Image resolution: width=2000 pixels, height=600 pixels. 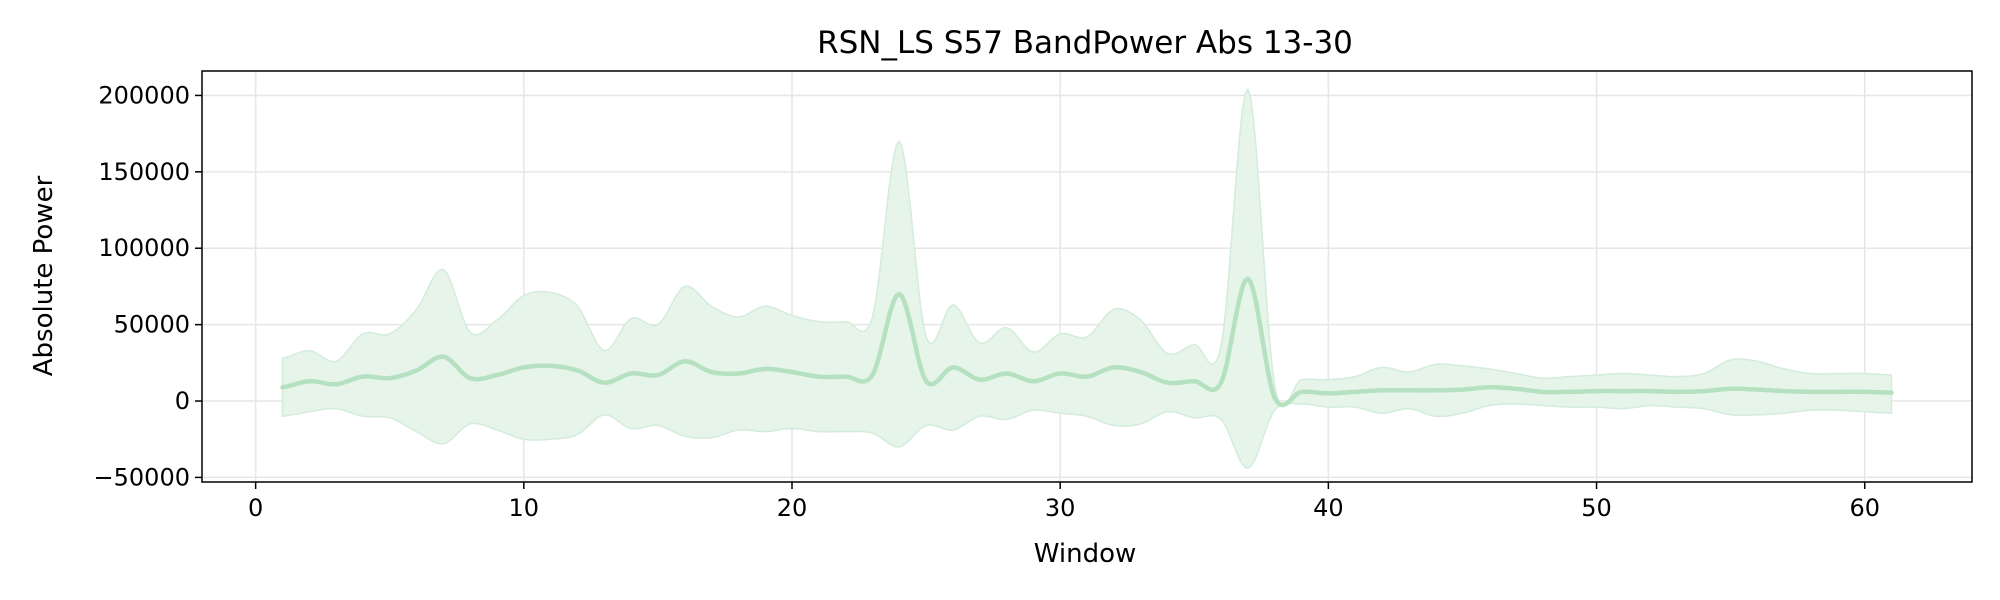 I want to click on x-axis-label: Window, so click(x=1085, y=554).